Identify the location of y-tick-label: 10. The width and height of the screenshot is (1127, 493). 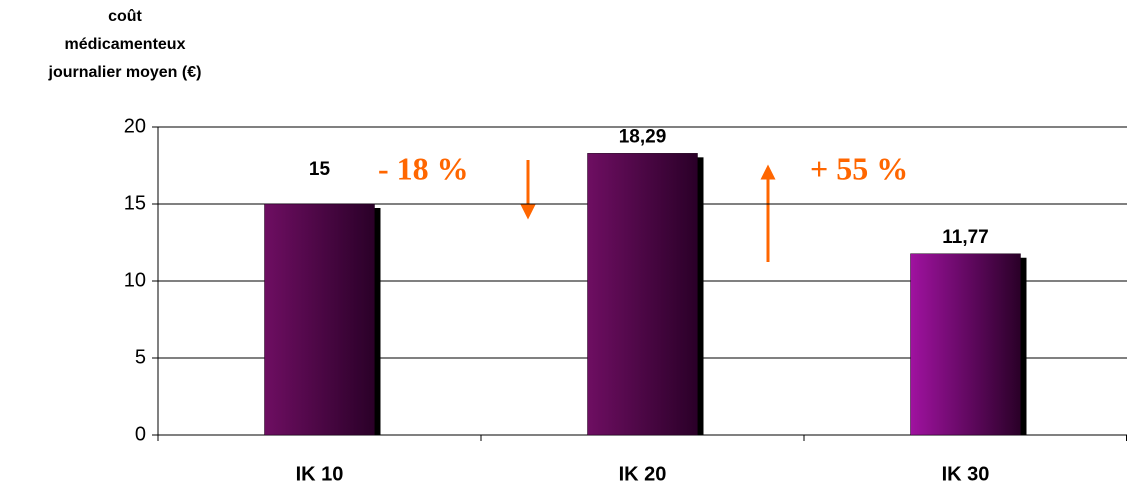
(135, 280).